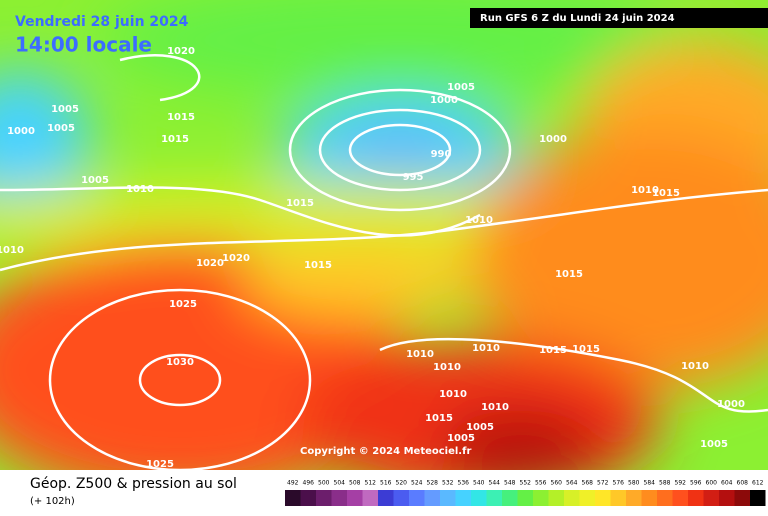 The width and height of the screenshot is (768, 516). What do you see at coordinates (479, 483) in the screenshot?
I see `legend-label: 540` at bounding box center [479, 483].